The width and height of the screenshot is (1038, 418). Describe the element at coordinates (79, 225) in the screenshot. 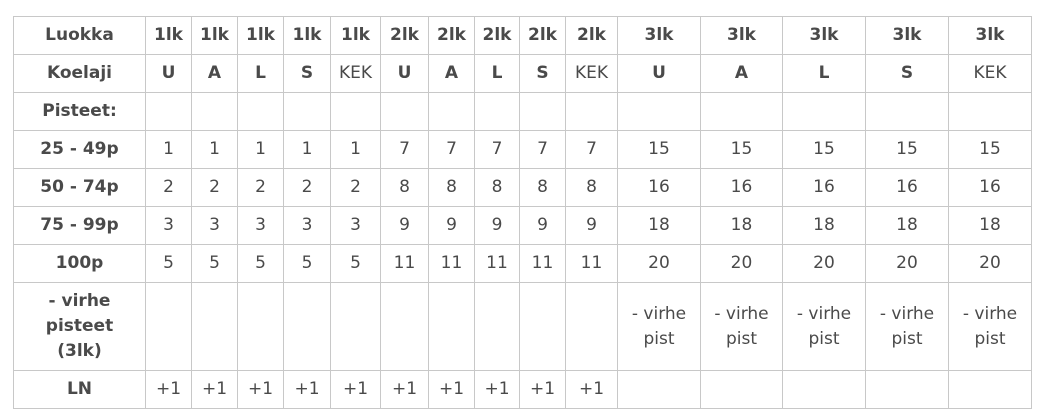

I see `row-header: 75 - 99p` at that location.